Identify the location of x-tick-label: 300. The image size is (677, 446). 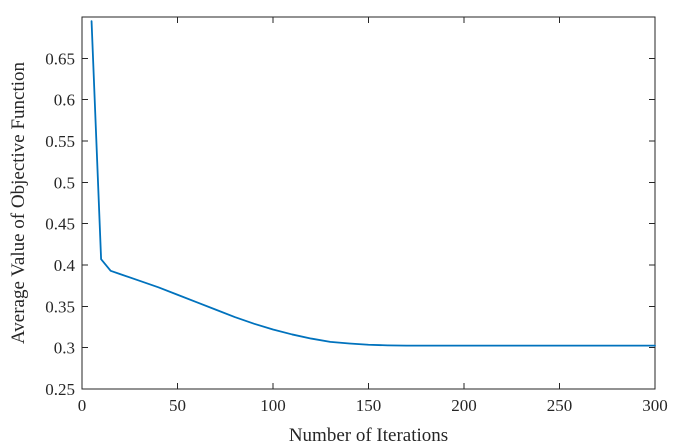
(655, 405).